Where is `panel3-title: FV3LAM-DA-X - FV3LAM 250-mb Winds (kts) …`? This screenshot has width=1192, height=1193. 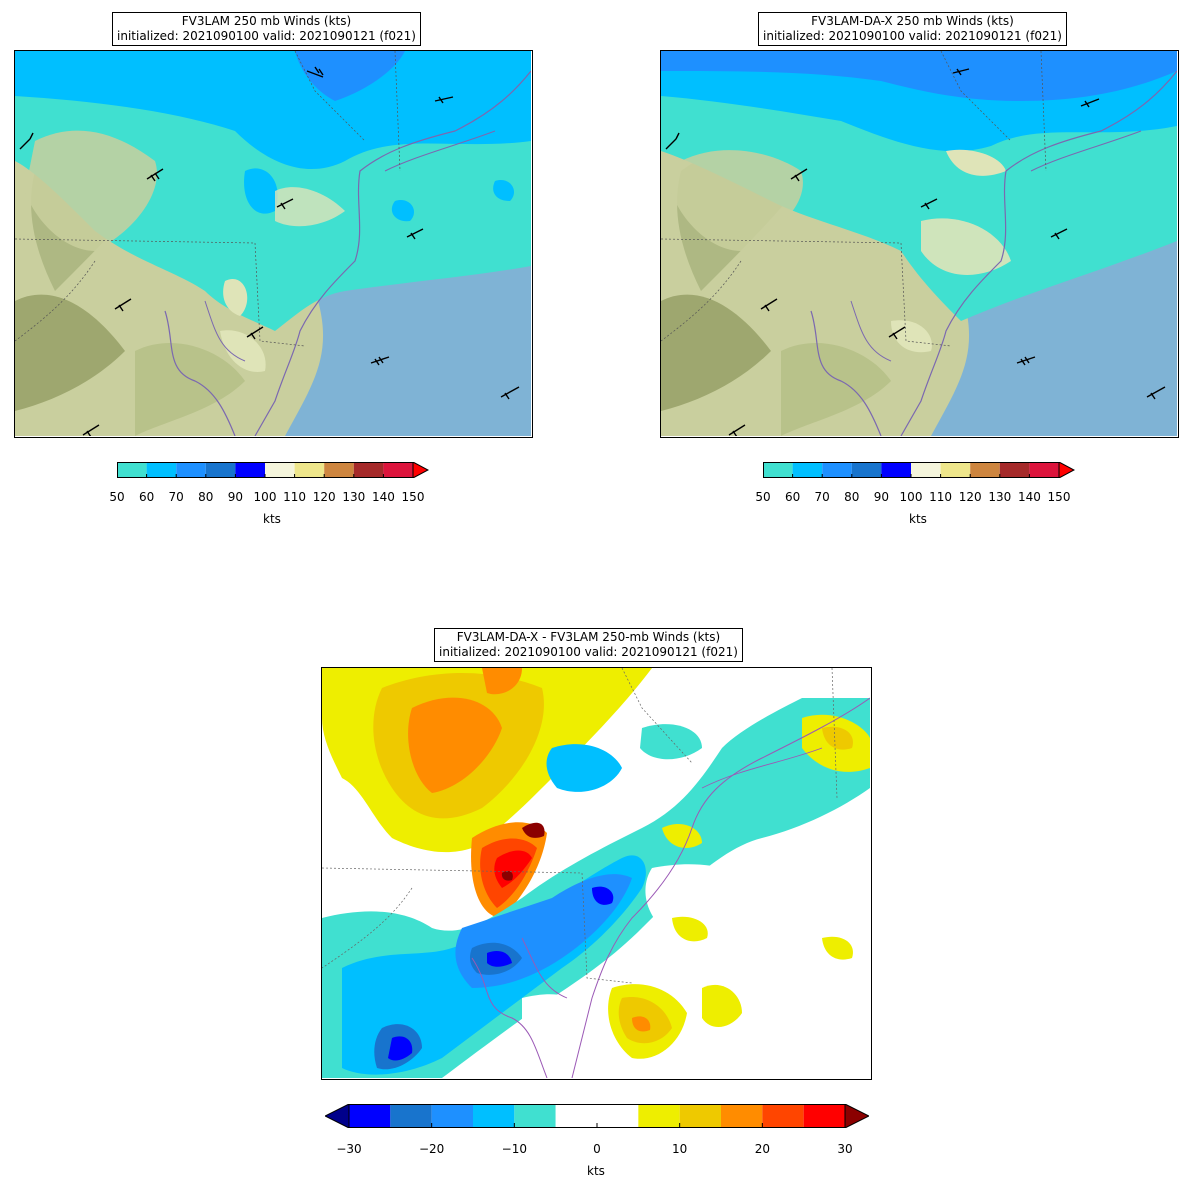
panel3-title: FV3LAM-DA-X - FV3LAM 250-mb Winds (kts) … is located at coordinates (588, 645).